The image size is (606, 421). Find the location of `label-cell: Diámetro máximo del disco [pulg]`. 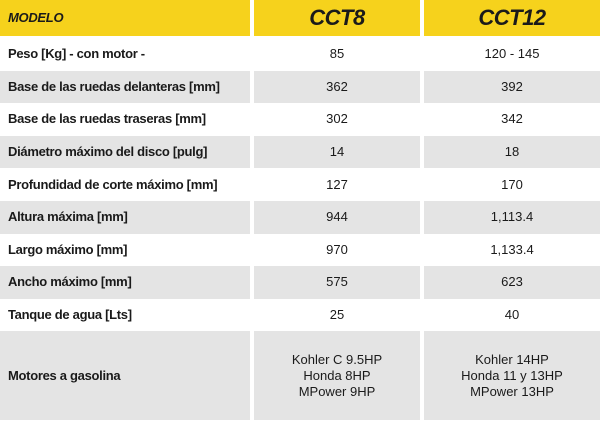

label-cell: Diámetro máximo del disco [pulg] is located at coordinates (125, 152).